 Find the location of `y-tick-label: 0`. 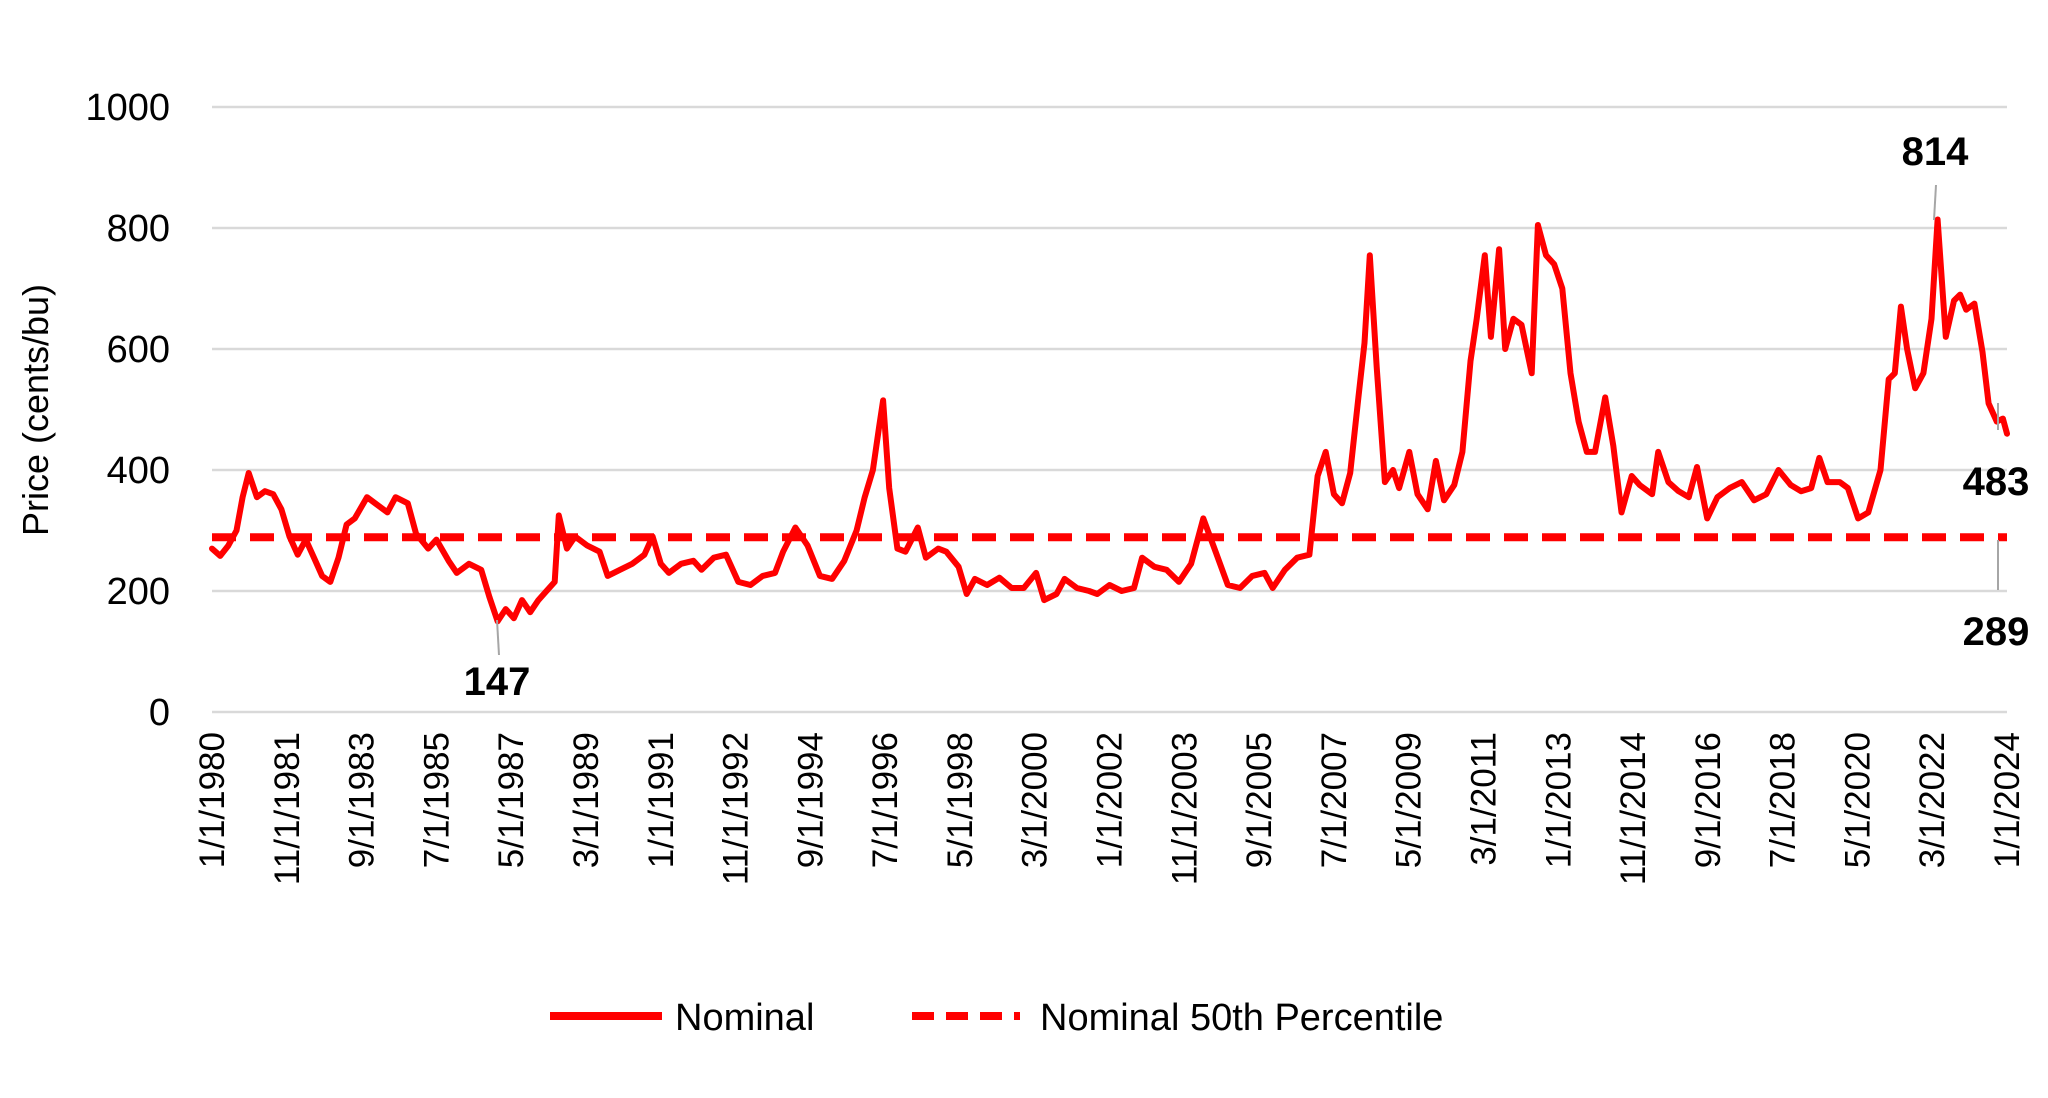

y-tick-label: 0 is located at coordinates (159, 713).